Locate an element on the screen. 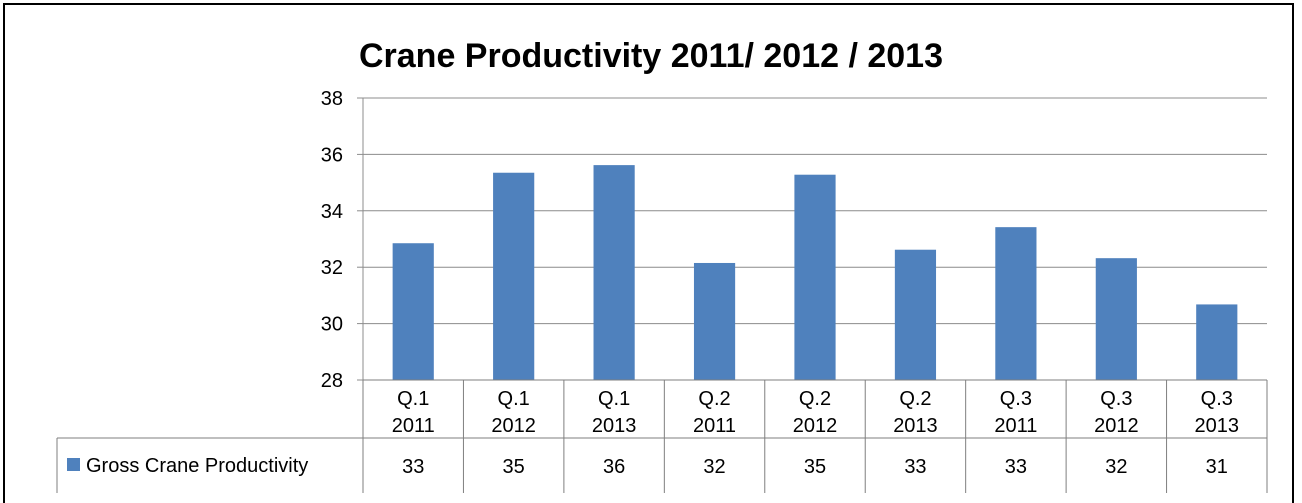 This screenshot has height=503, width=1302. data-table-value: 36 is located at coordinates (614, 467).